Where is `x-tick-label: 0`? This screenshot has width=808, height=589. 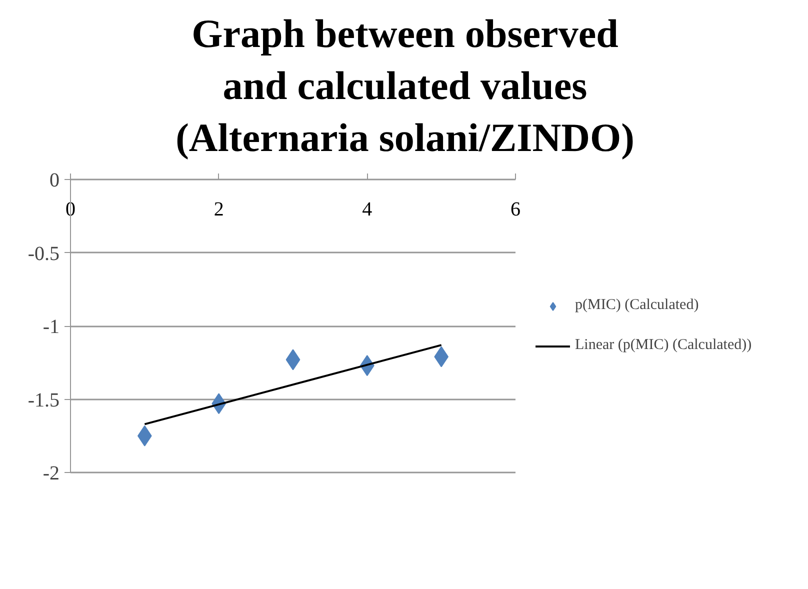 x-tick-label: 0 is located at coordinates (71, 209).